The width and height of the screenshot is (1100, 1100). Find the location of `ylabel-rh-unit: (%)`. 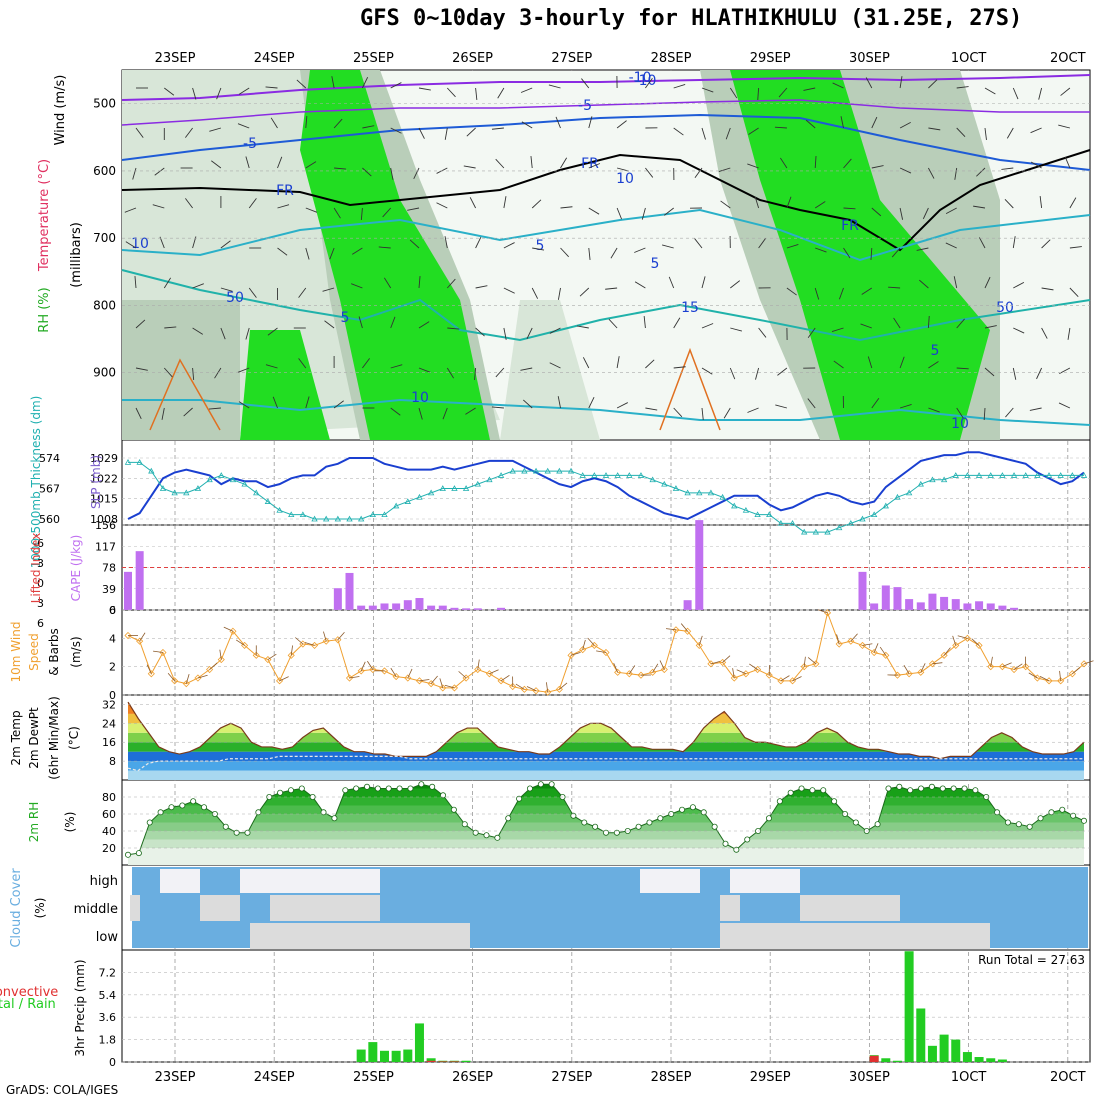

ylabel-rh-unit: (%) is located at coordinates (70, 822).